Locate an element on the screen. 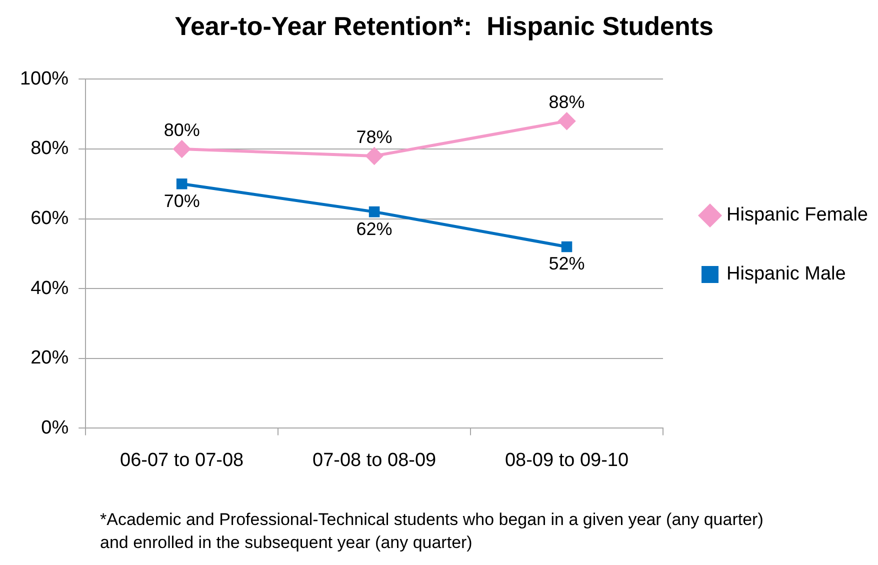  y-tick-label: 40% is located at coordinates (49, 288).